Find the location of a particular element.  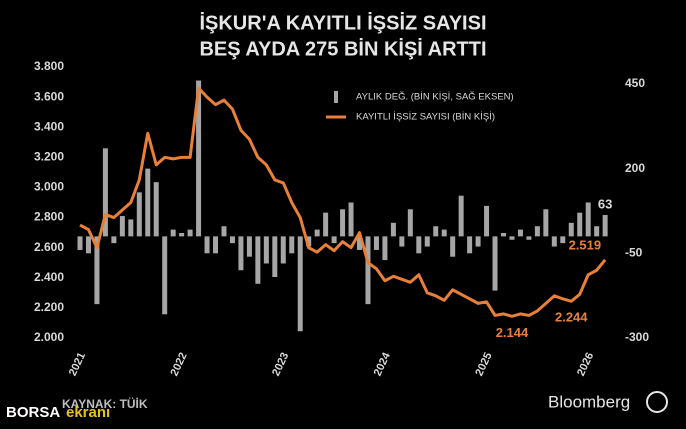

y-tick-label: 2.800 is located at coordinates (49, 217).